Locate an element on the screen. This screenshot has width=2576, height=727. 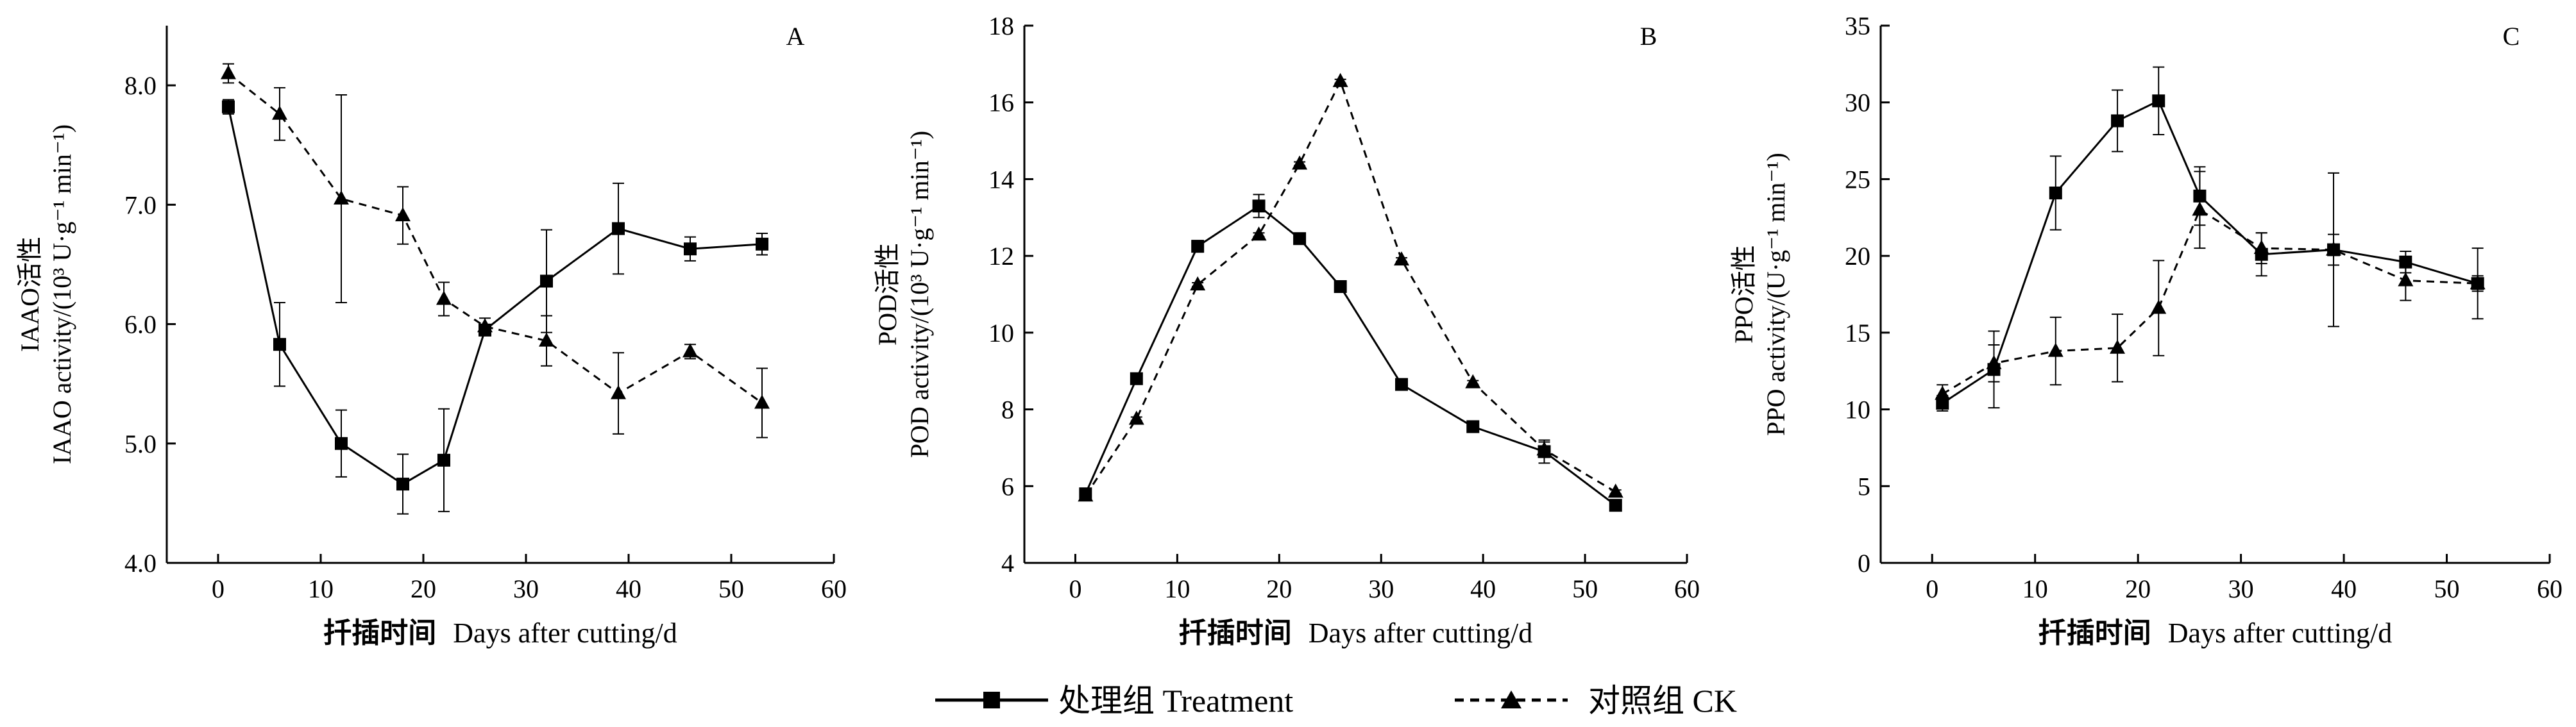
y-tick-label: 5.0 is located at coordinates (140, 444).